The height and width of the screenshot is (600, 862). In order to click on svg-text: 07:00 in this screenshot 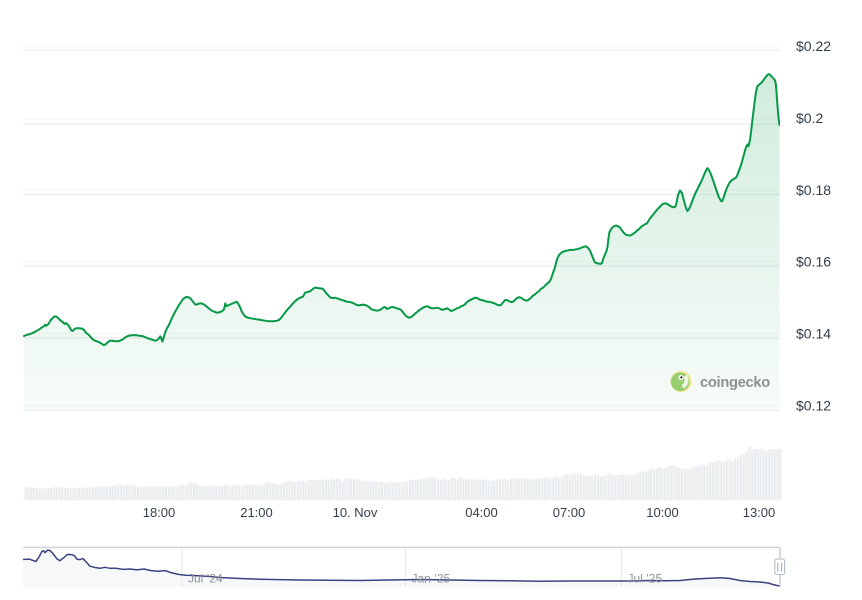, I will do `click(569, 512)`.